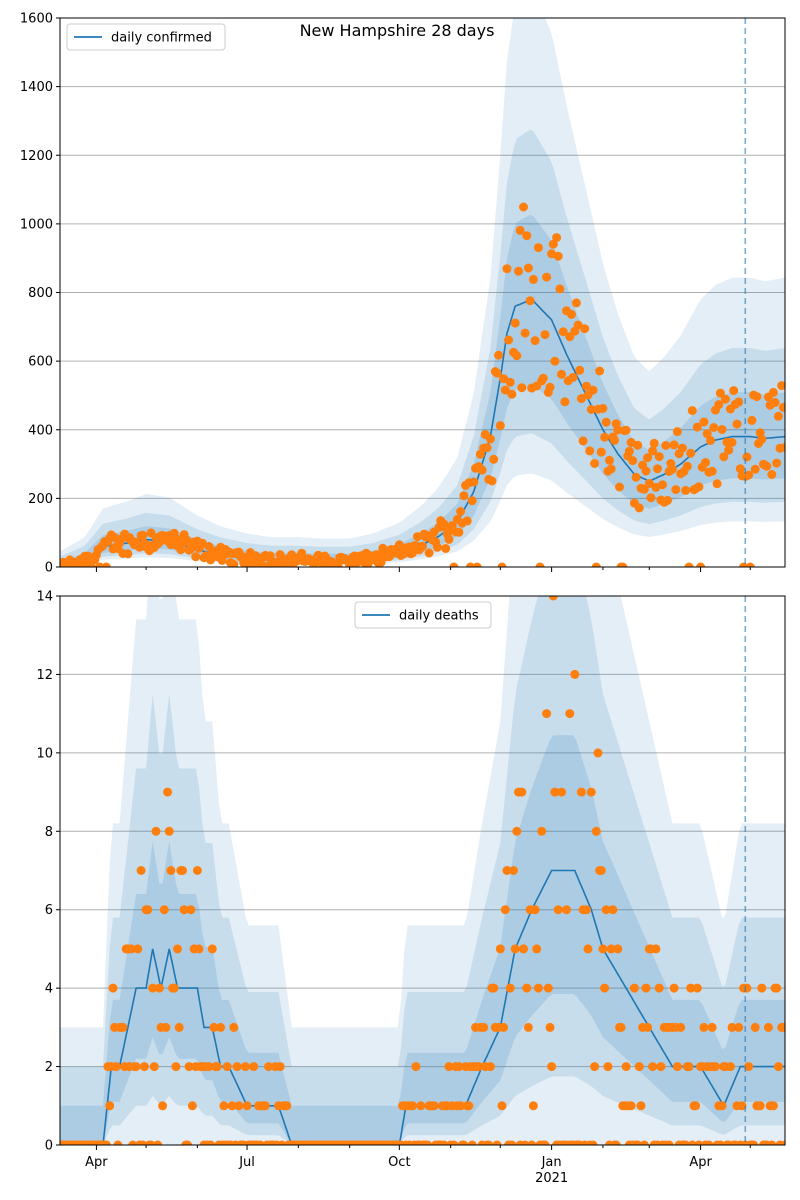 This screenshot has height=1200, width=800. Describe the element at coordinates (246, 1162) in the screenshot. I see `x-tick-label: Jul` at that location.